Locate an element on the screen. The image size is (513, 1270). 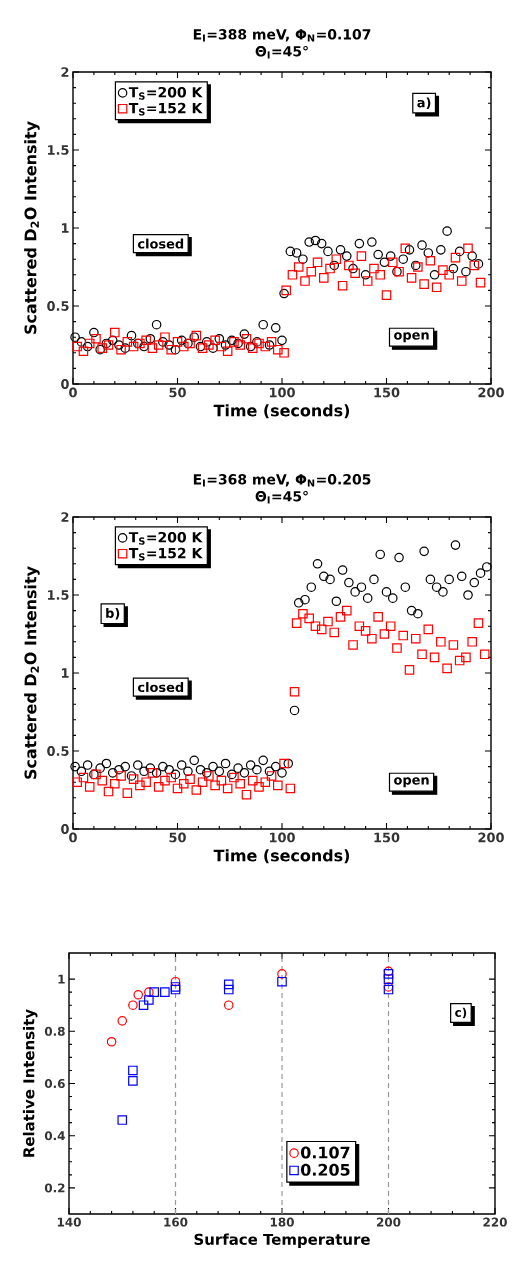
y-tick-label: 0.8 is located at coordinates (54, 1031).